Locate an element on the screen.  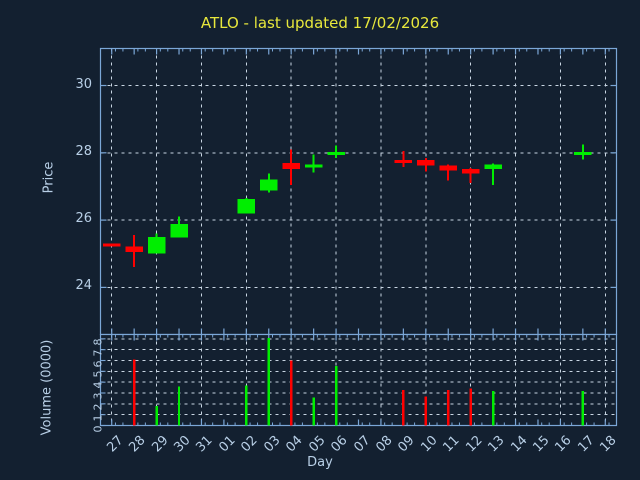
price-tick-label: 26 is located at coordinates (83, 219).